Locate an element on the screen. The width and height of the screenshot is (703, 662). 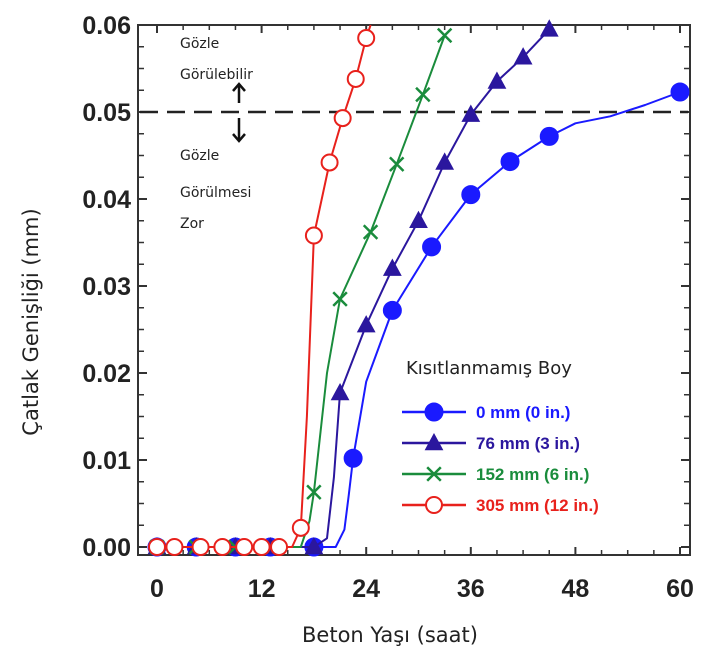
y-tick-label: 0.01 is located at coordinates (106, 461).